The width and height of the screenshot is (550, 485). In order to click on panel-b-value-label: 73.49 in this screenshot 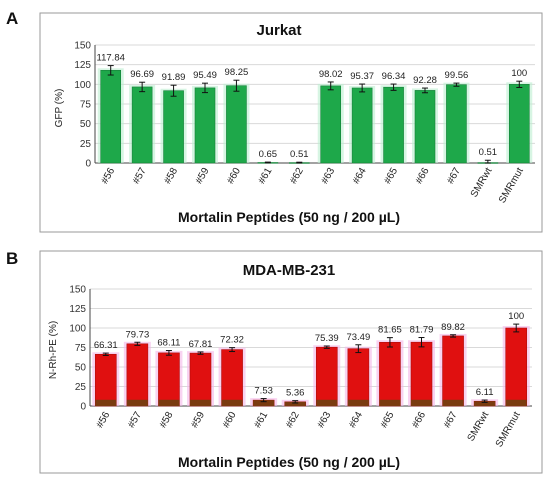, I will do `click(358, 337)`.